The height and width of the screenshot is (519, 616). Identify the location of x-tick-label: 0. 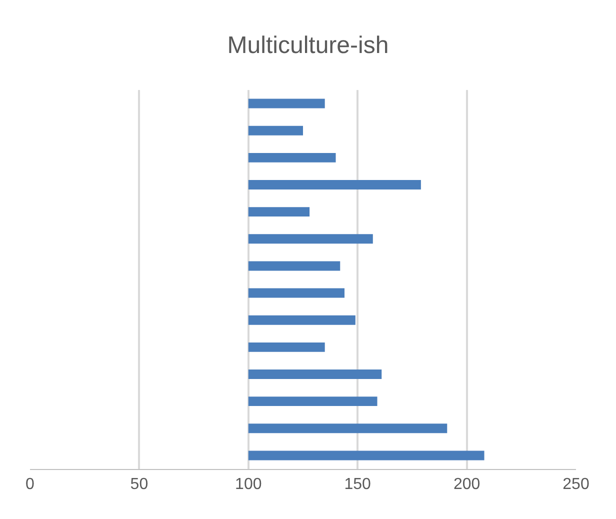
(30, 485).